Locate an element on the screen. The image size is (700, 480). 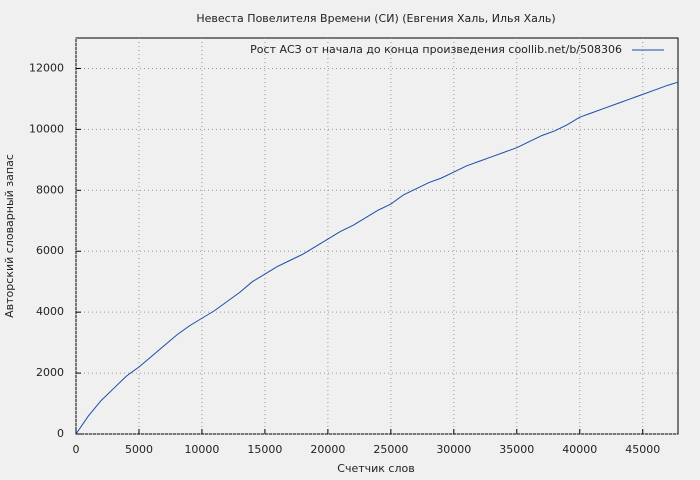
x-tick-label: 15000 is located at coordinates (264, 449).